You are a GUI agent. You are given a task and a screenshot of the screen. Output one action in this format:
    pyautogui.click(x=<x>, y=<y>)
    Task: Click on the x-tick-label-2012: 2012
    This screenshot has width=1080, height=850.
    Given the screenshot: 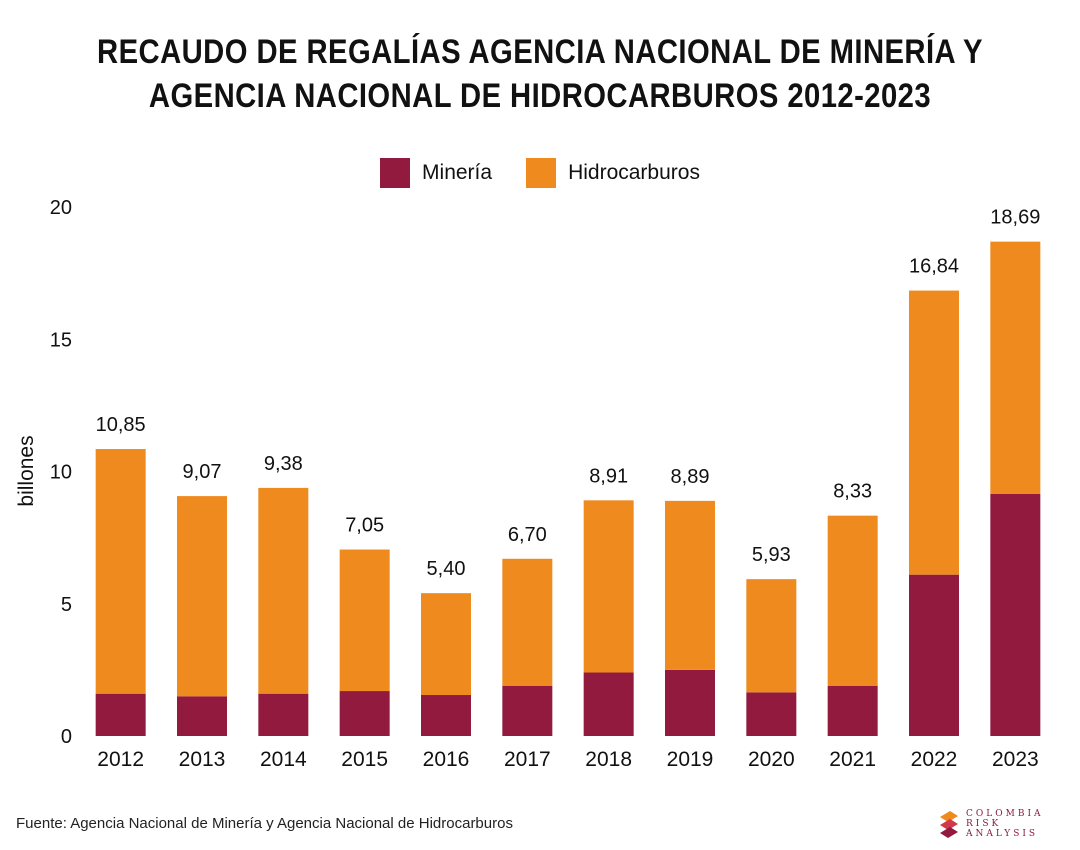 What is the action you would take?
    pyautogui.click(x=120, y=759)
    